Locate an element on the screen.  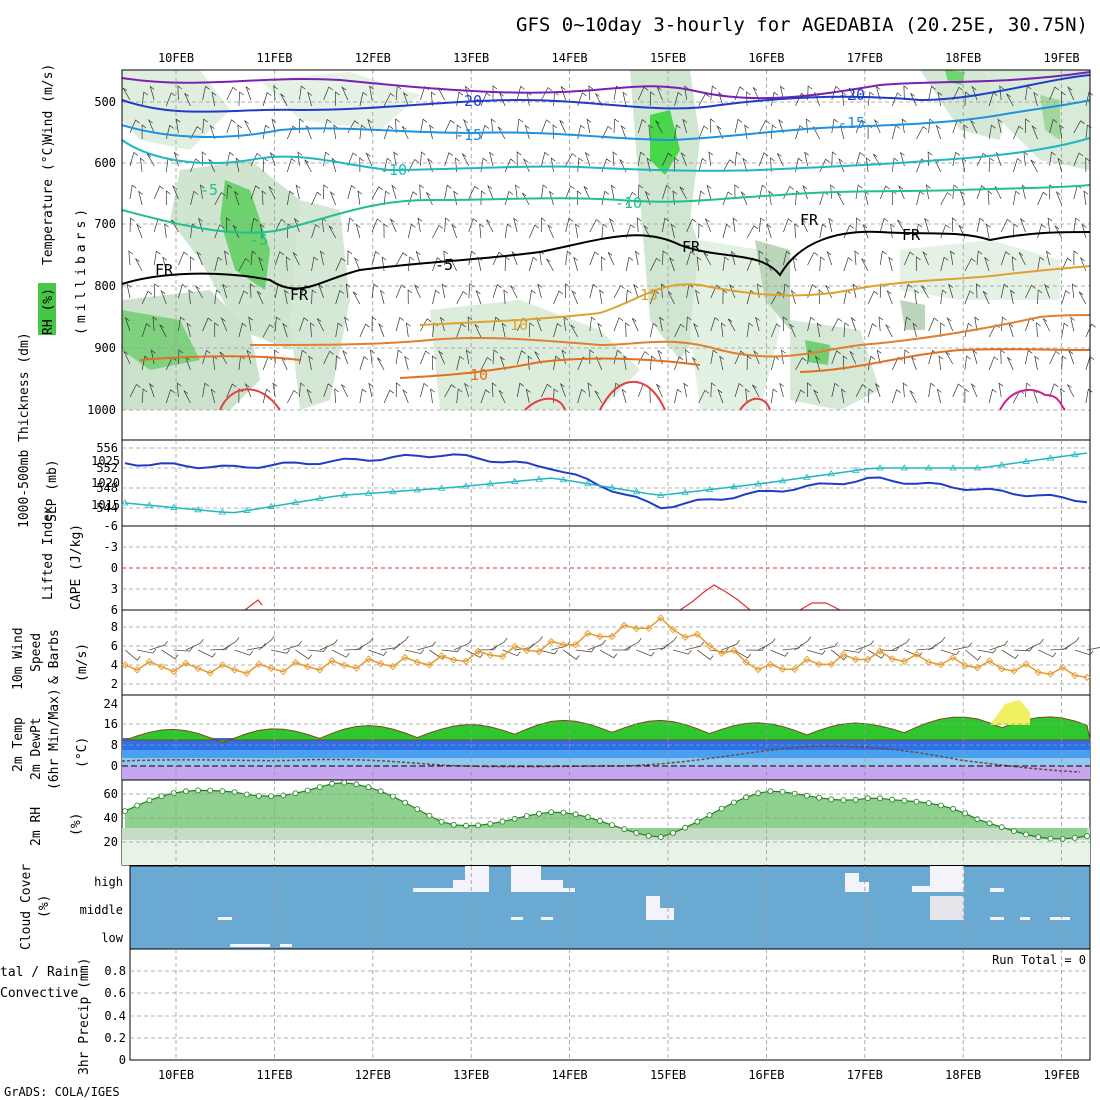
date-label: 16FEB is located at coordinates (766, 58).